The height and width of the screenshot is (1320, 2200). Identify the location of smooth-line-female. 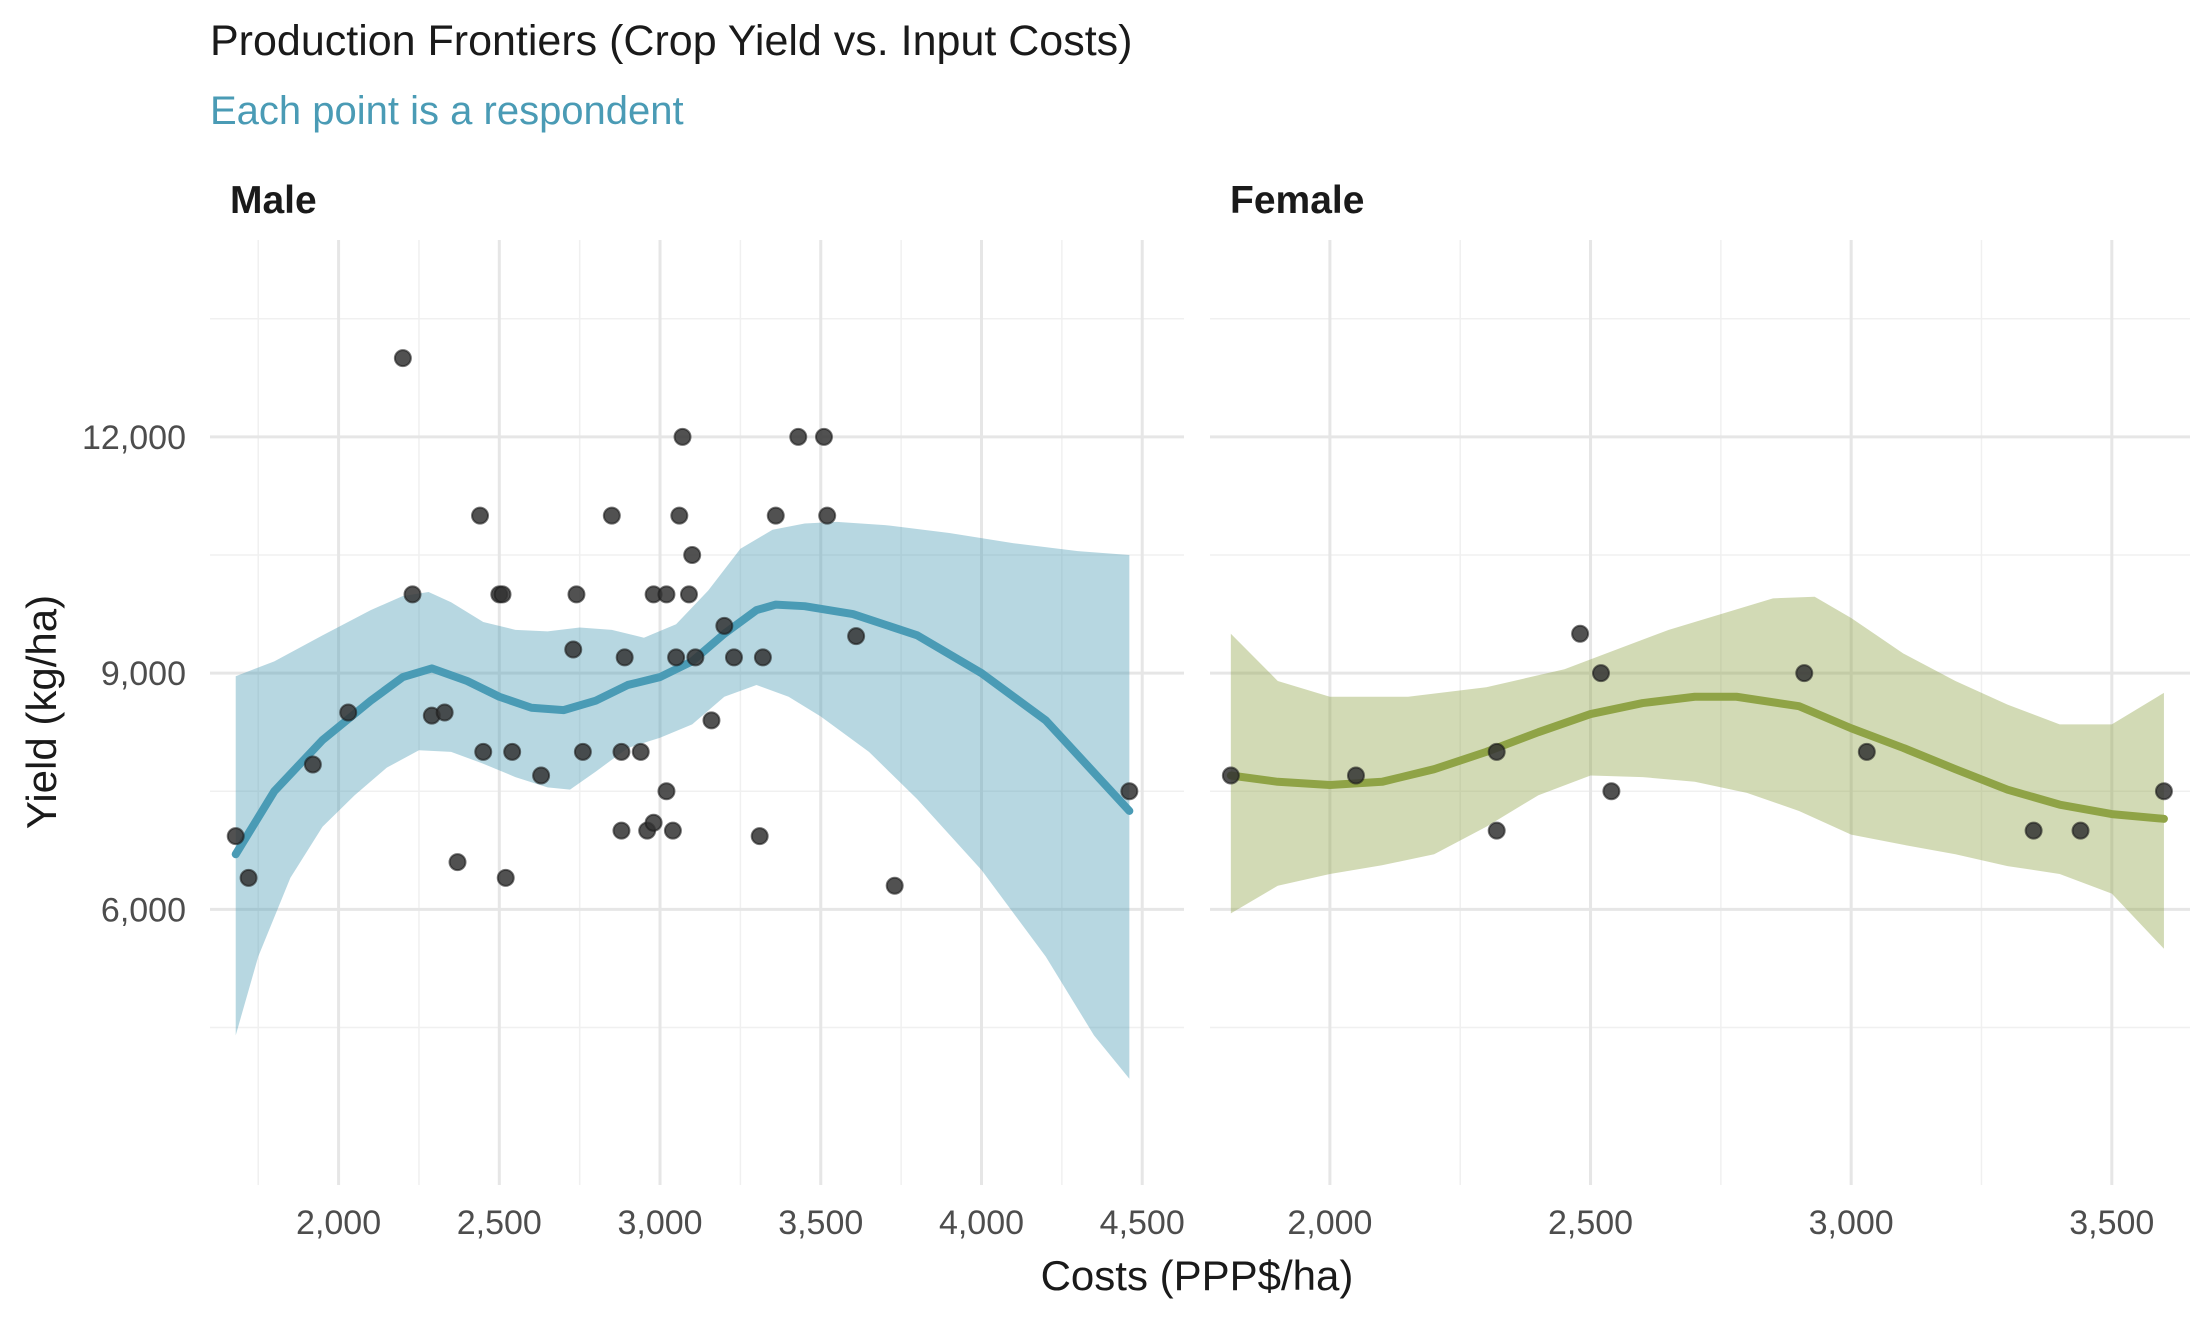
(1697, 757).